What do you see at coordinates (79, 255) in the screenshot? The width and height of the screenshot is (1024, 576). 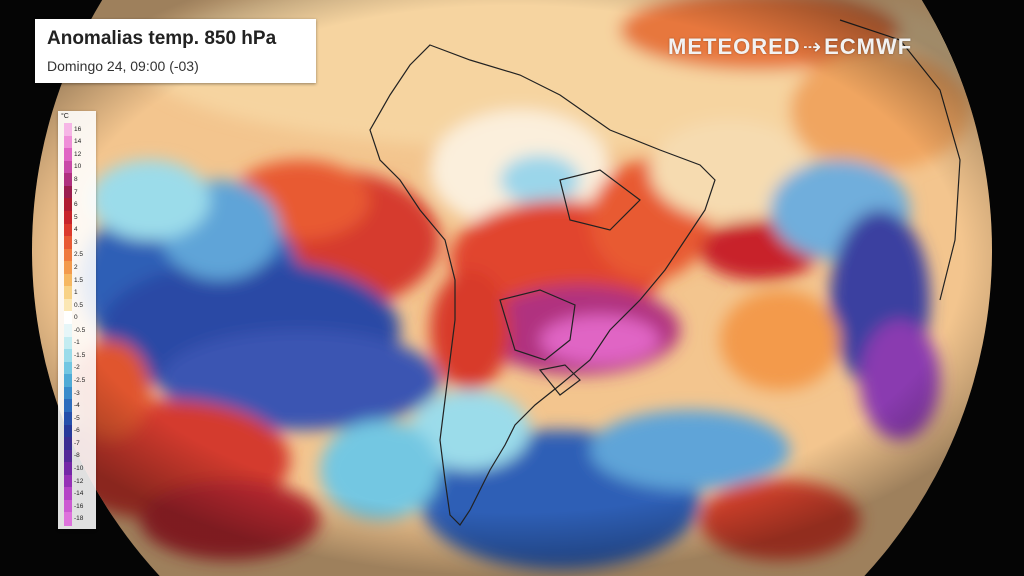 I see `legend-label: 2.5` at bounding box center [79, 255].